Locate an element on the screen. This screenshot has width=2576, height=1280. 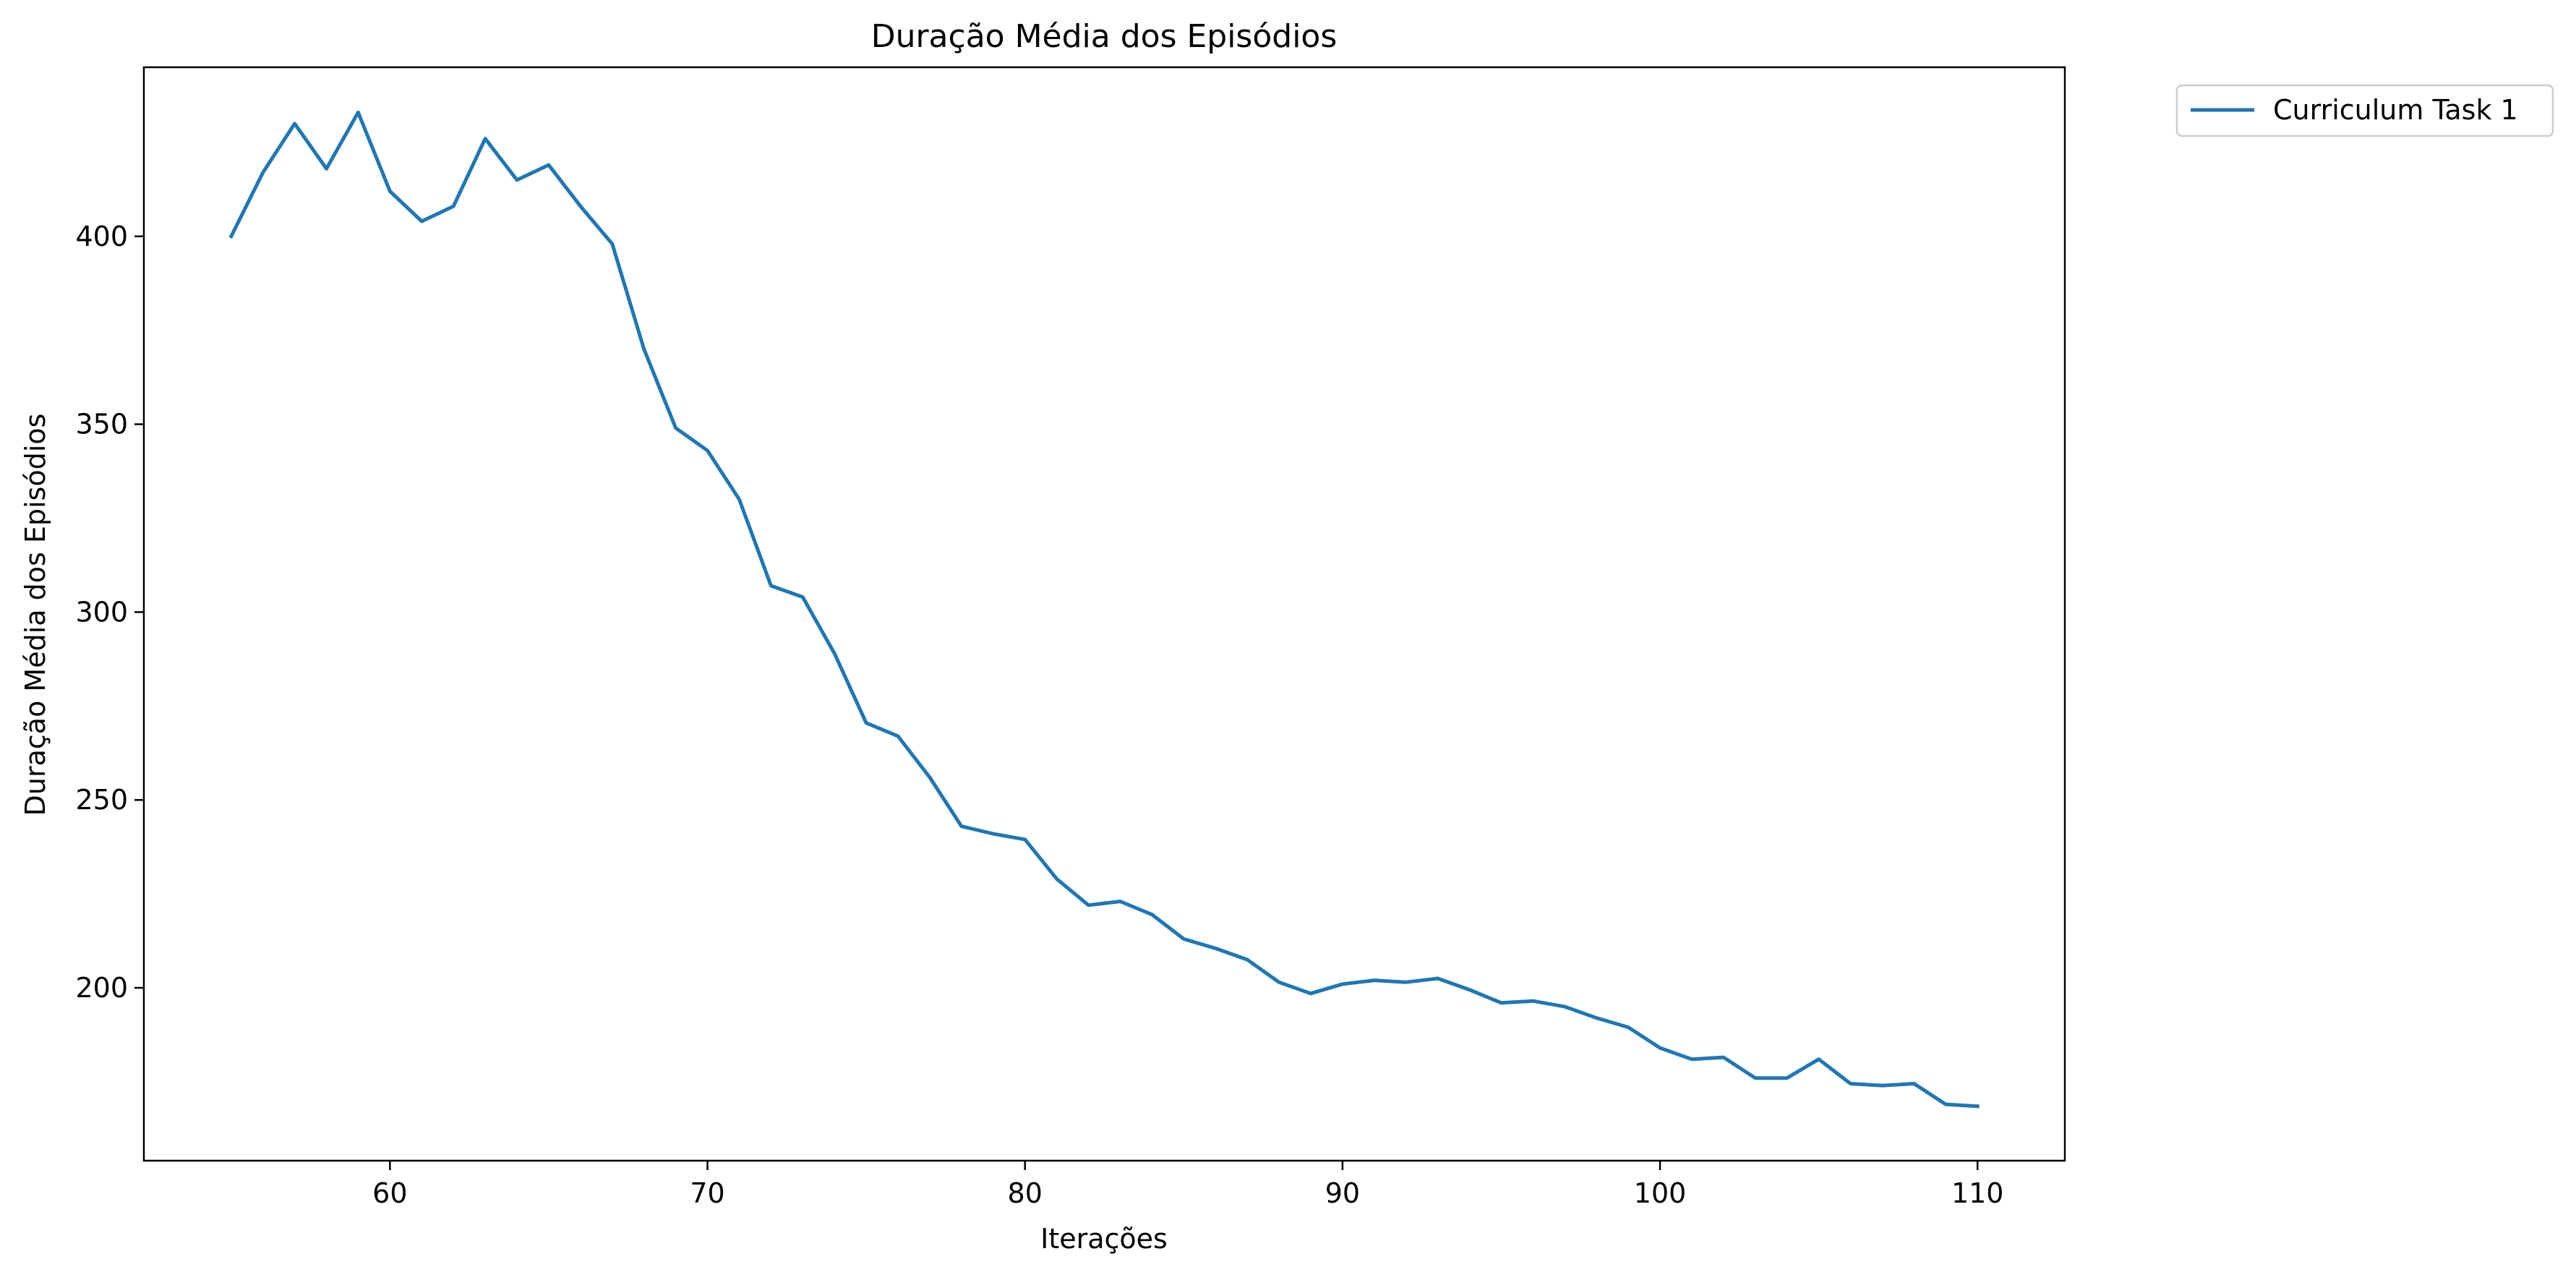
y-axis-label: Duração Média dos Episódios is located at coordinates (35, 615).